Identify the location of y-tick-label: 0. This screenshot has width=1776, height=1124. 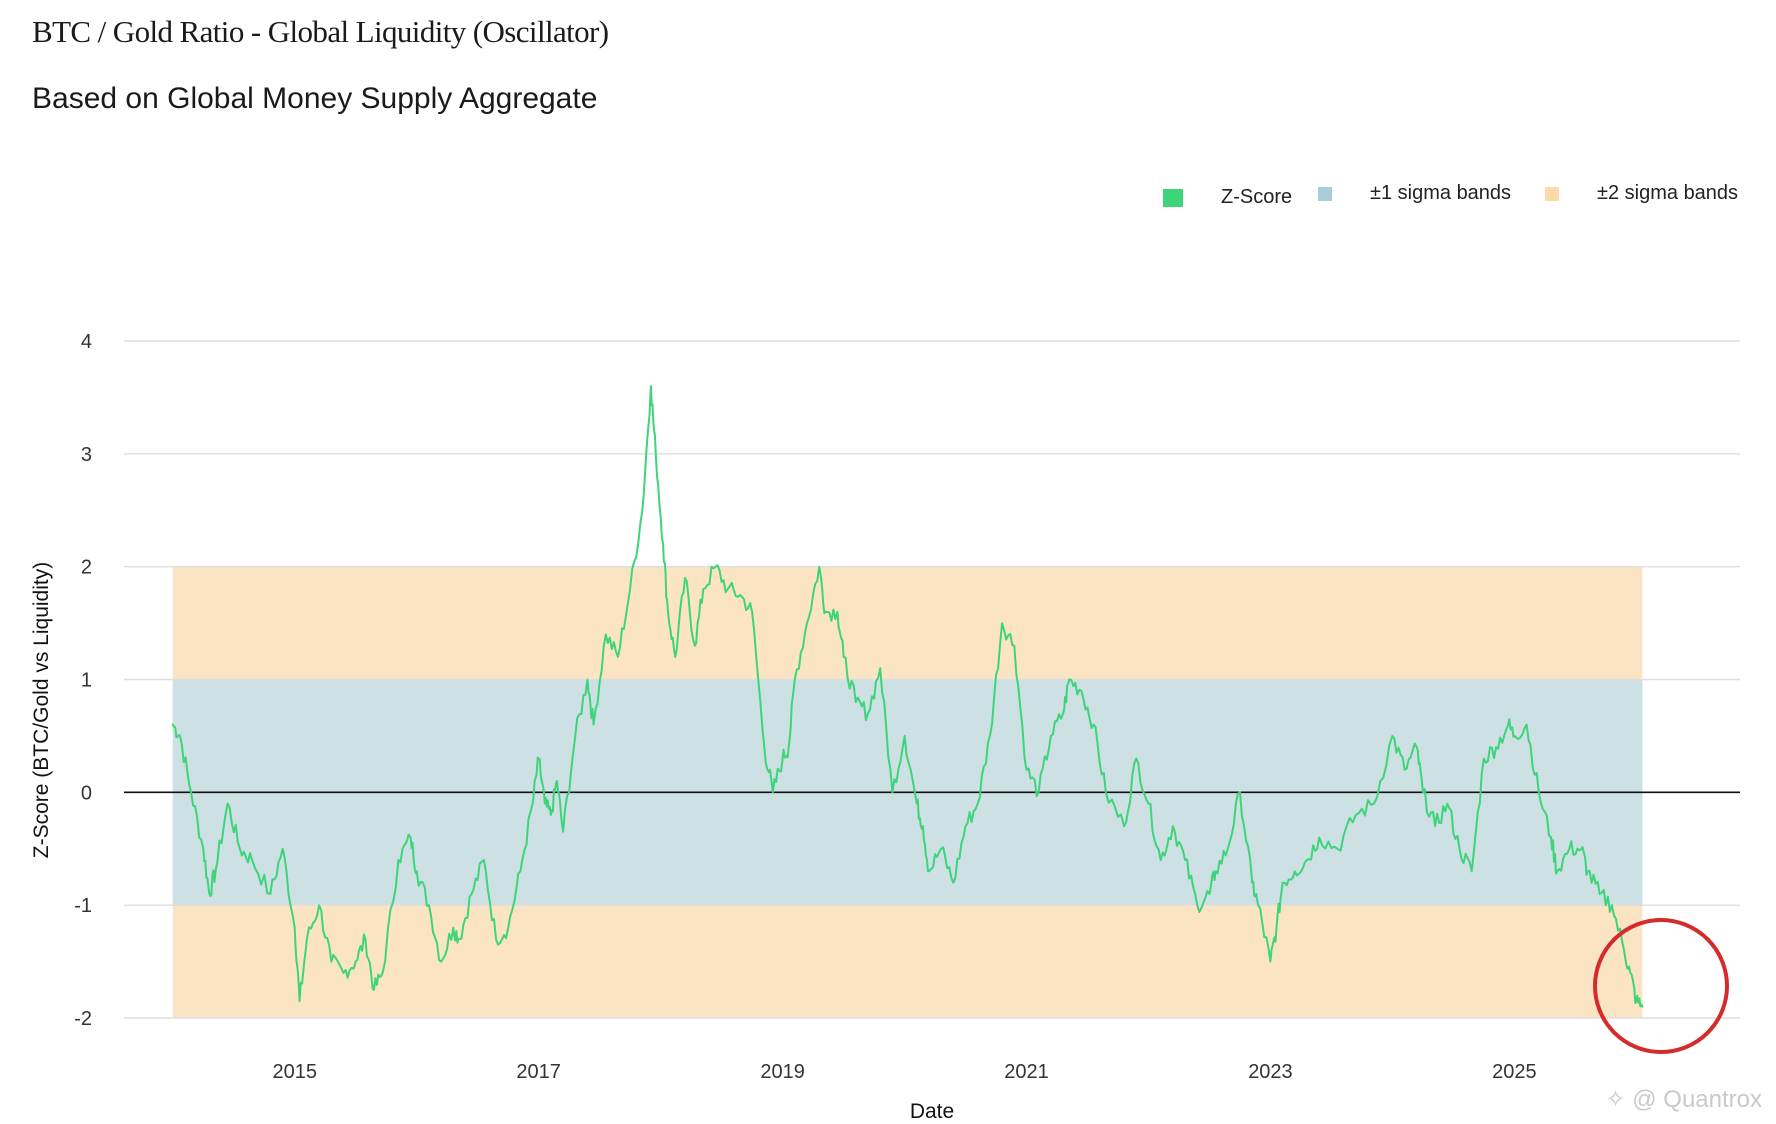
(86, 793).